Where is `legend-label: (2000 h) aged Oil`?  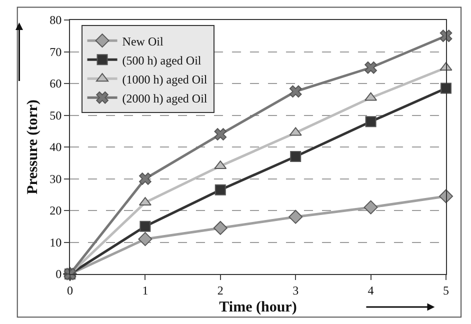 legend-label: (2000 h) aged Oil is located at coordinates (165, 98).